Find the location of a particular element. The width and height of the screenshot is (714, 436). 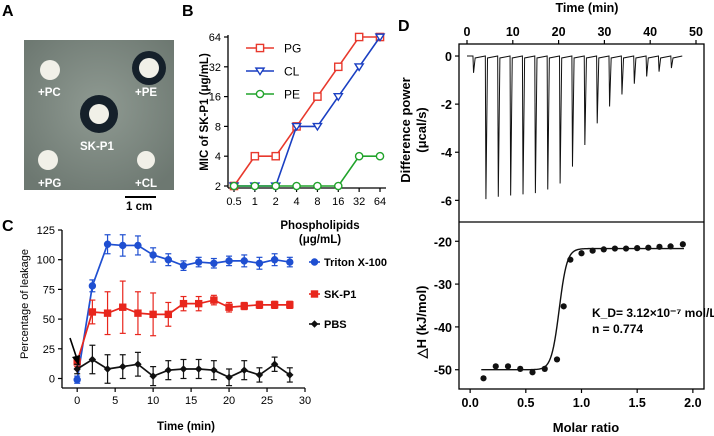

c-legend-label-triton-x-100: Triton X-100 is located at coordinates (355, 263).